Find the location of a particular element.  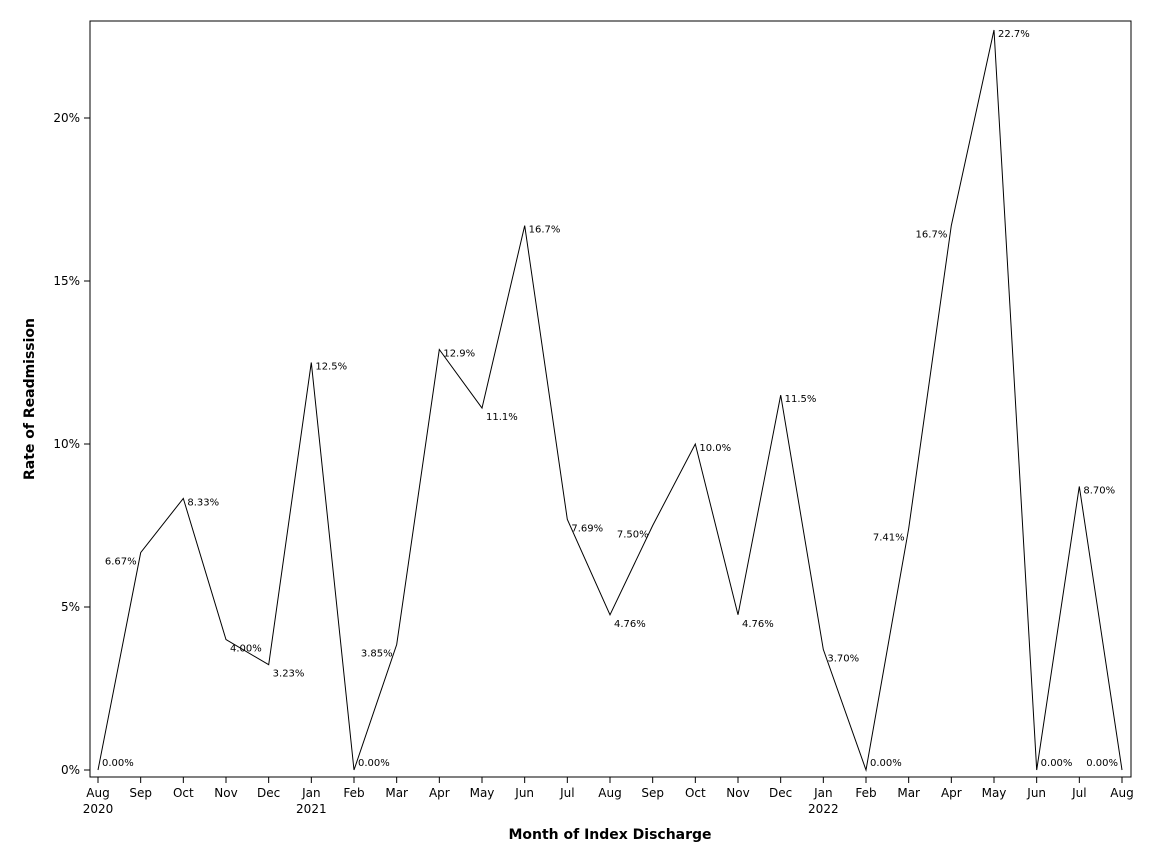

data-label: 7.69% is located at coordinates (587, 528).